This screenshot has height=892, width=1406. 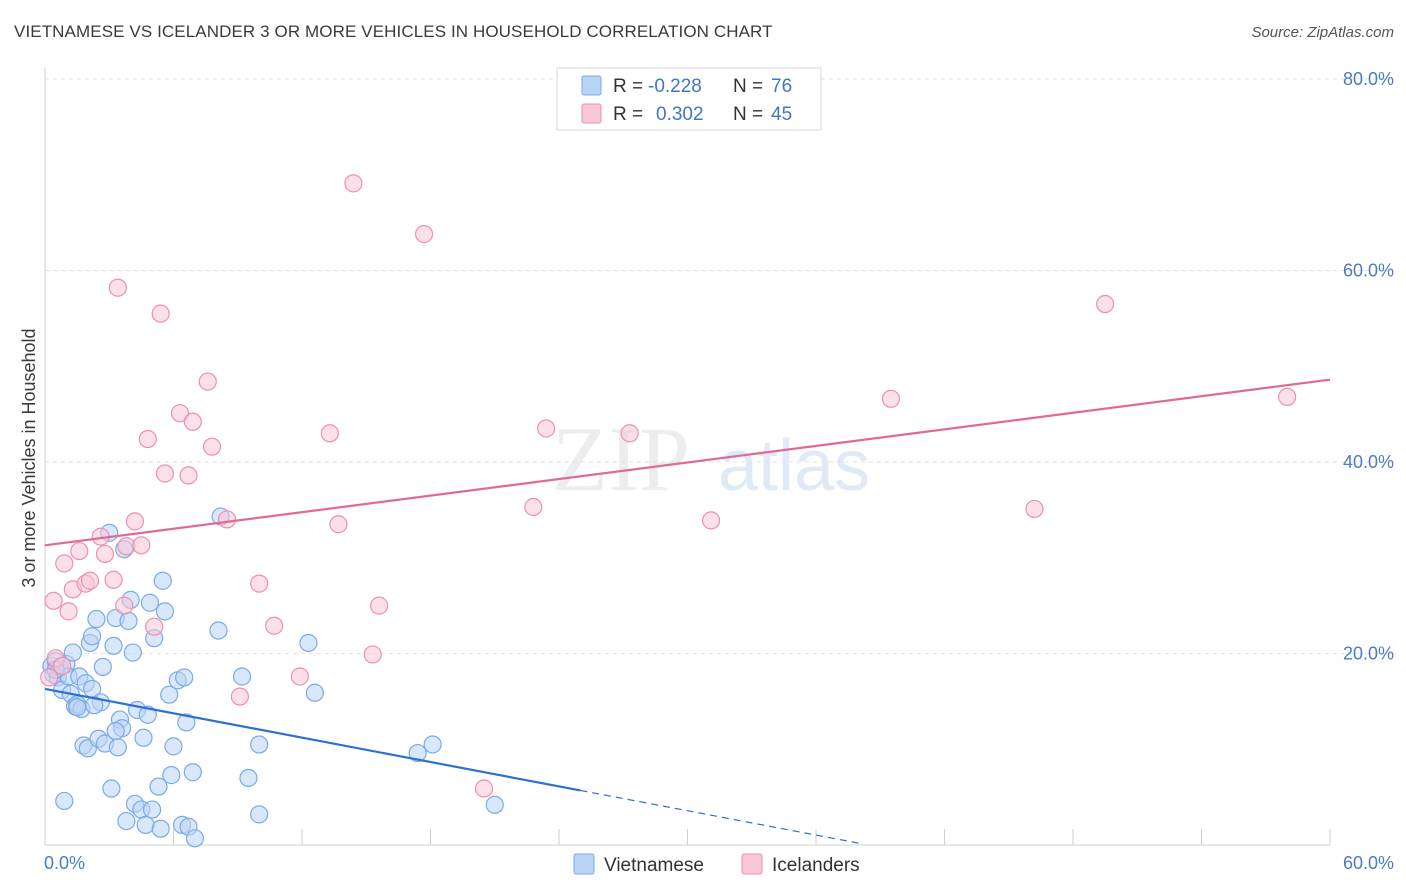 What do you see at coordinates (675, 86) in the screenshot?
I see `legend-r-value-vietnamese: -0.228` at bounding box center [675, 86].